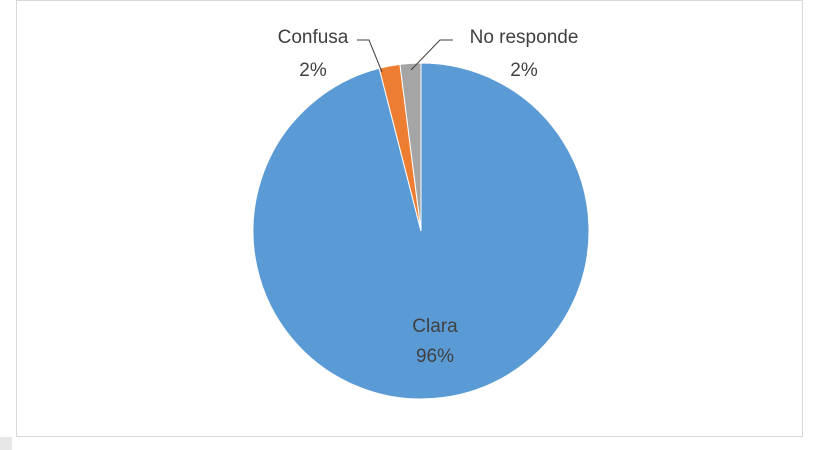 The width and height of the screenshot is (819, 450). What do you see at coordinates (6, 443) in the screenshot?
I see `corner-marker` at bounding box center [6, 443].